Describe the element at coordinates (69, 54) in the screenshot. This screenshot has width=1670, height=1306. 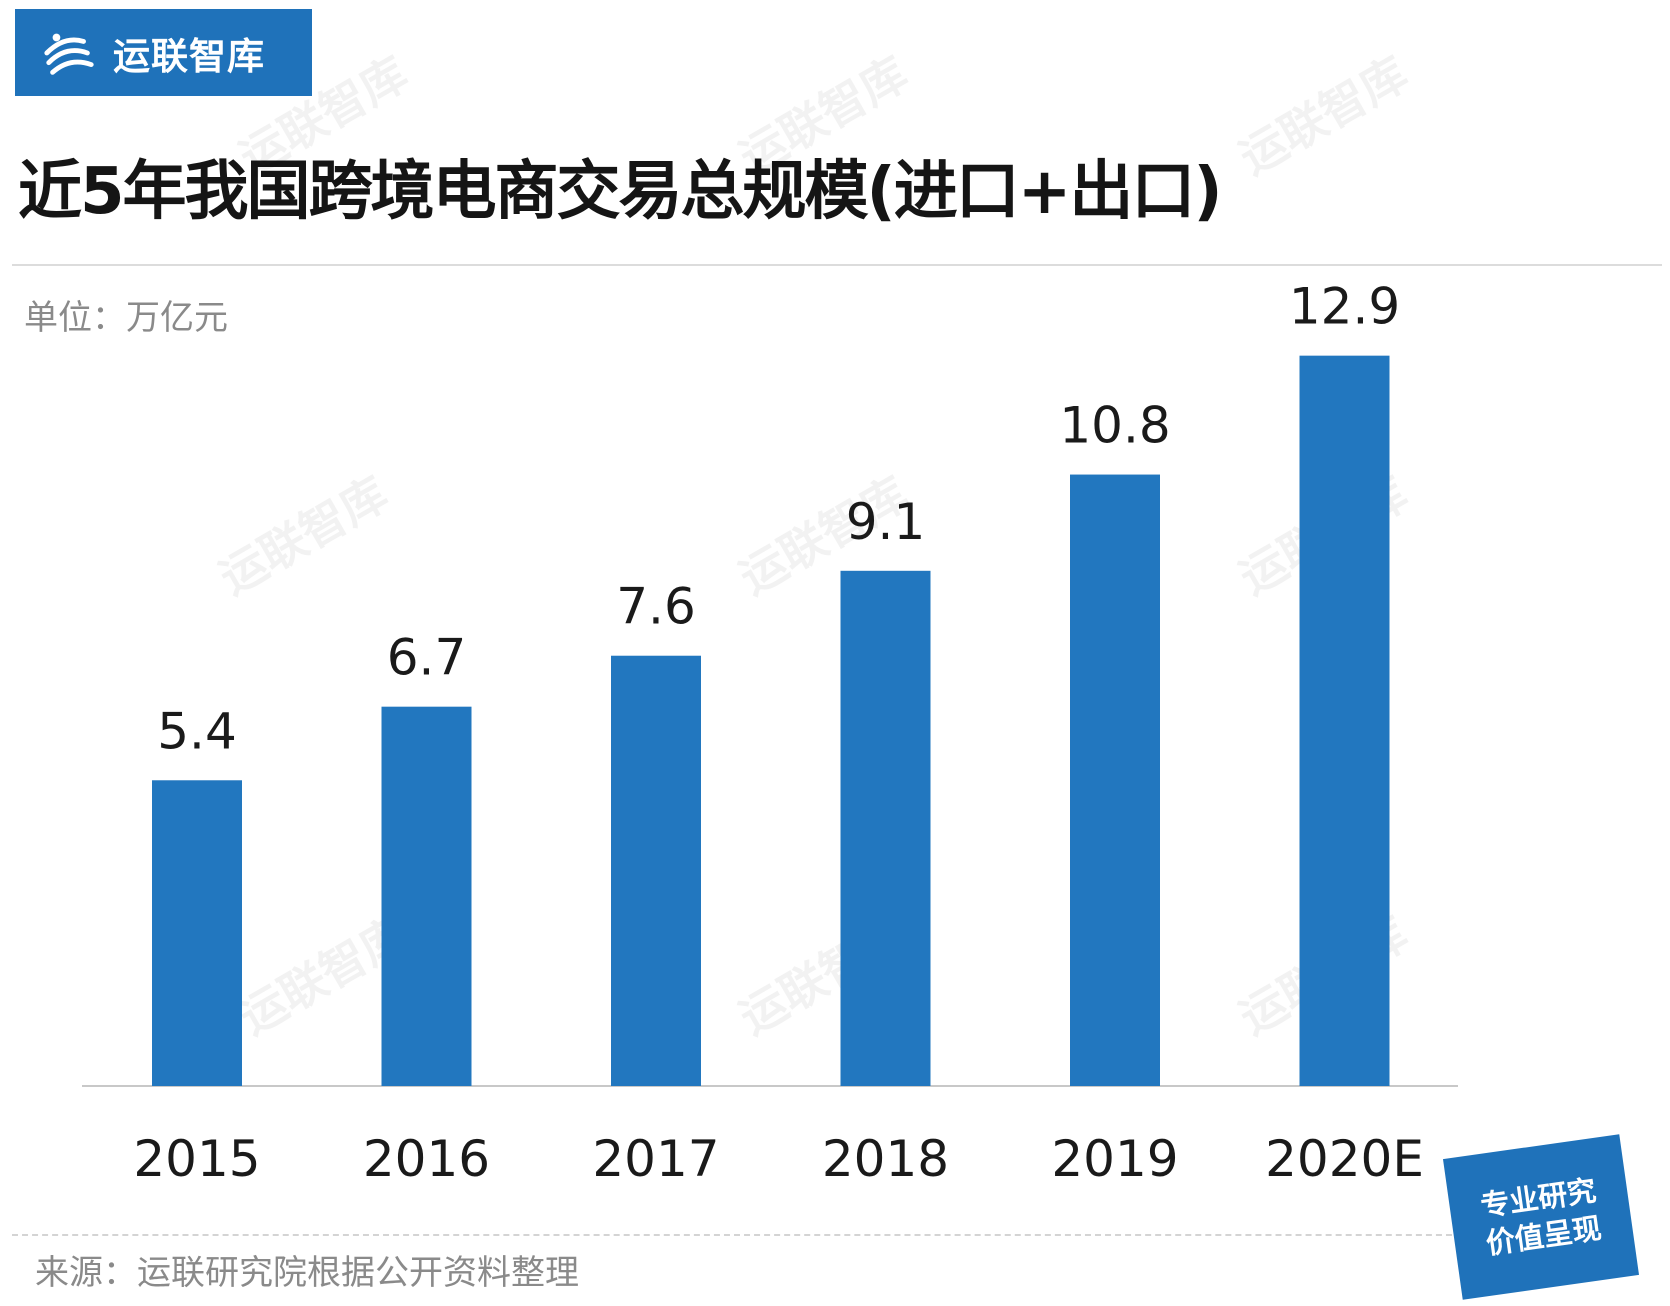
I see `brand-logo-icon` at that location.